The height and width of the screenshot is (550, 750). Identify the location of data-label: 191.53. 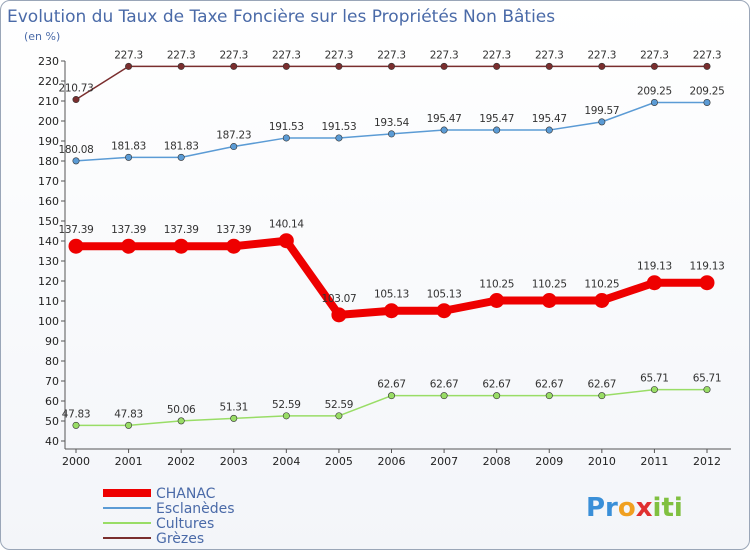
(338, 127).